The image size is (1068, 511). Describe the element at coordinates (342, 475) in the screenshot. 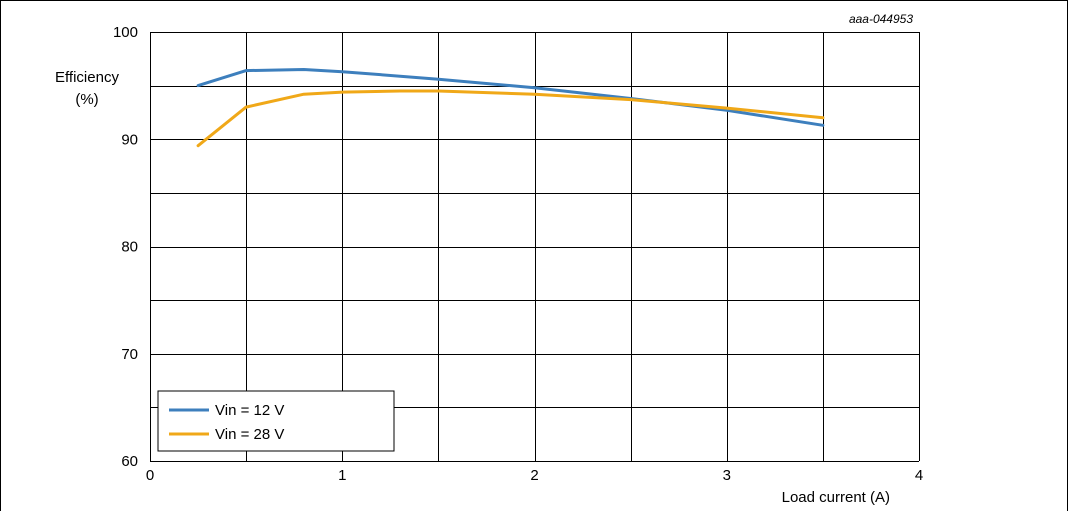

I see `x-tick-label: 1` at that location.